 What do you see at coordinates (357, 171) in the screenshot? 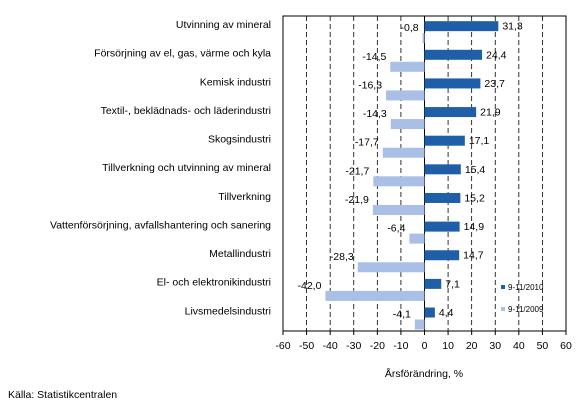
I see `data-label-2009: -21,7` at bounding box center [357, 171].